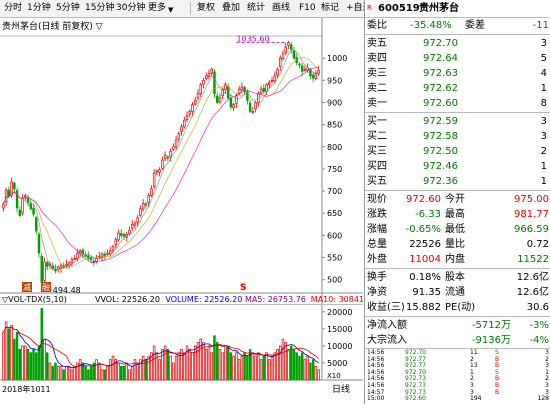  I want to click on period-tab-3: 15分钟, so click(100, 8).